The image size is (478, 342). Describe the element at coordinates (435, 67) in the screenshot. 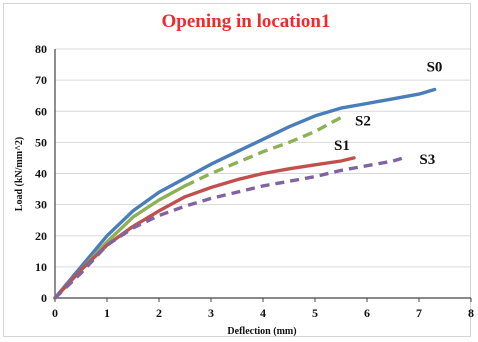

I see `series-label-s0: S0` at that location.